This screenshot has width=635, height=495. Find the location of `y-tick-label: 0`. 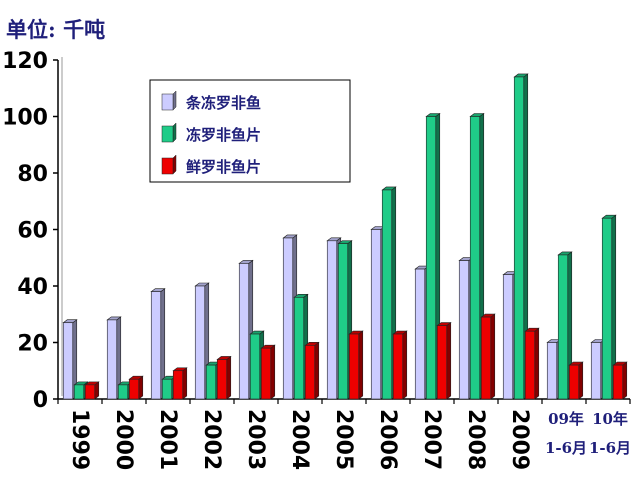

y-tick-label: 0 is located at coordinates (40, 400).